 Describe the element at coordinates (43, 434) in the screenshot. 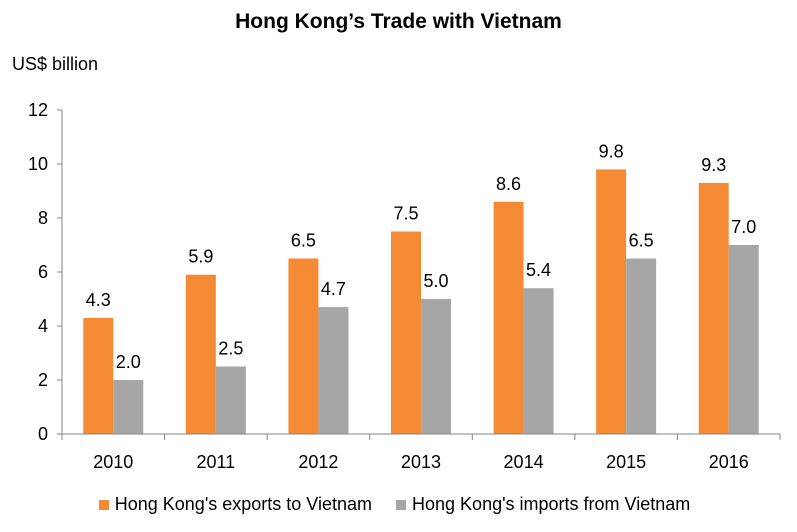

I see `y-tick-label: 0` at that location.